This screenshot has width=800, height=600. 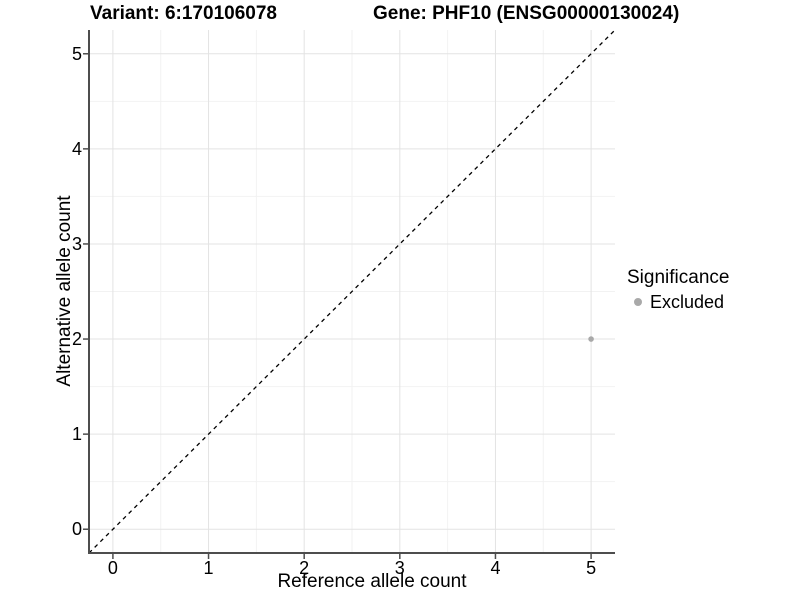 What do you see at coordinates (526, 13) in the screenshot?
I see `plot-title-gene: Gene: PHF10 (ENSG00000130024)` at bounding box center [526, 13].